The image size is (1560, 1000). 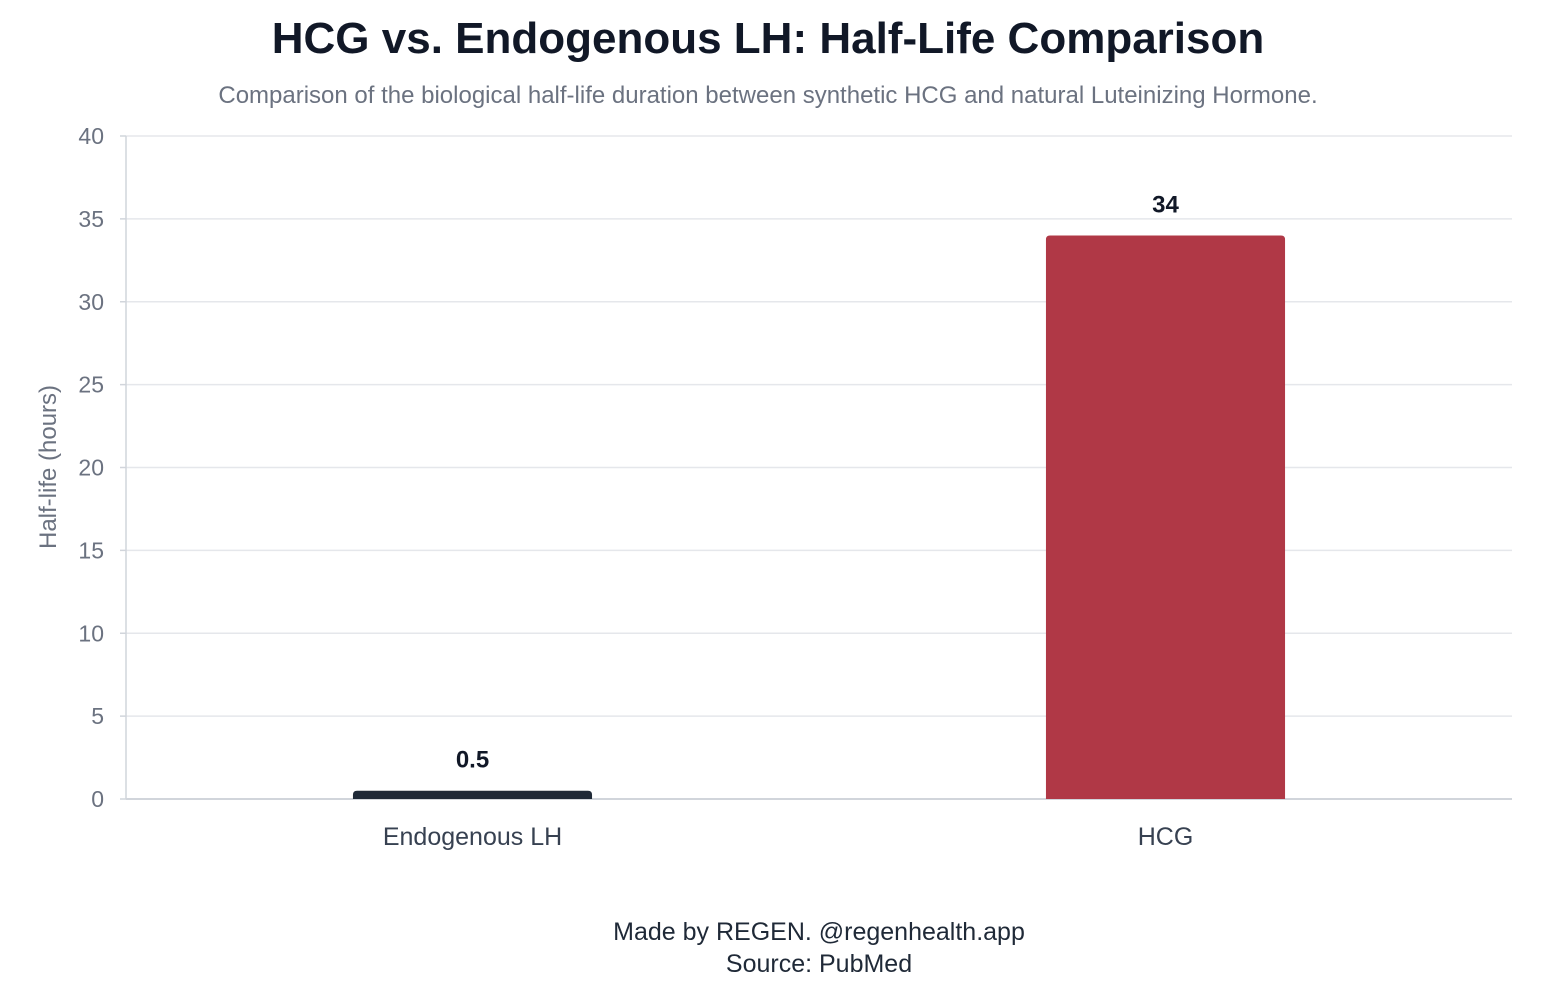 What do you see at coordinates (1165, 204) in the screenshot?
I see `bar-value-label: 34` at bounding box center [1165, 204].